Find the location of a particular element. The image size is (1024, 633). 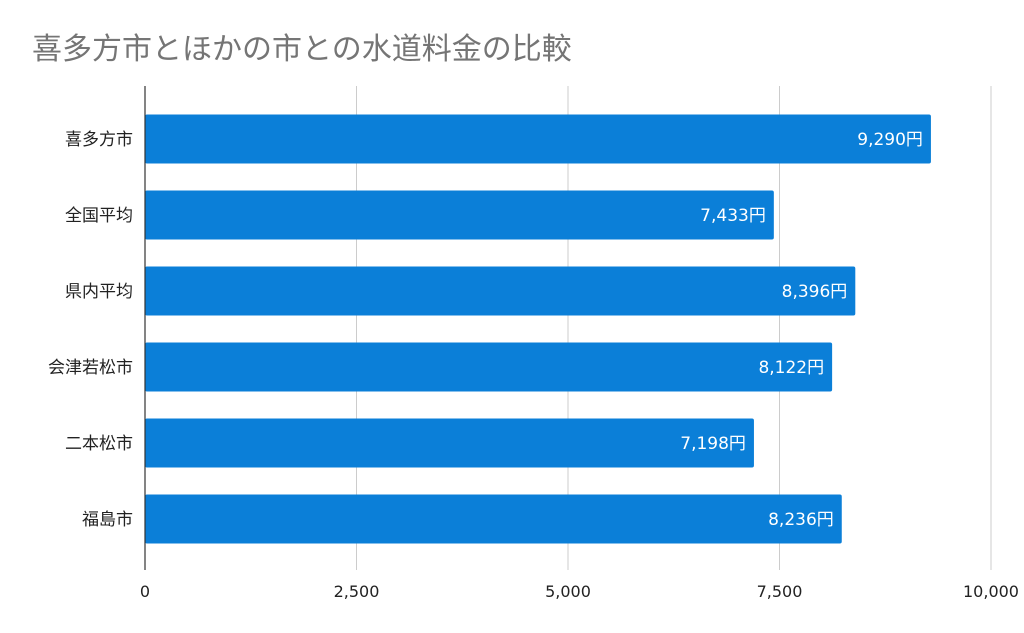

category-label: 県内平均 is located at coordinates (99, 292).